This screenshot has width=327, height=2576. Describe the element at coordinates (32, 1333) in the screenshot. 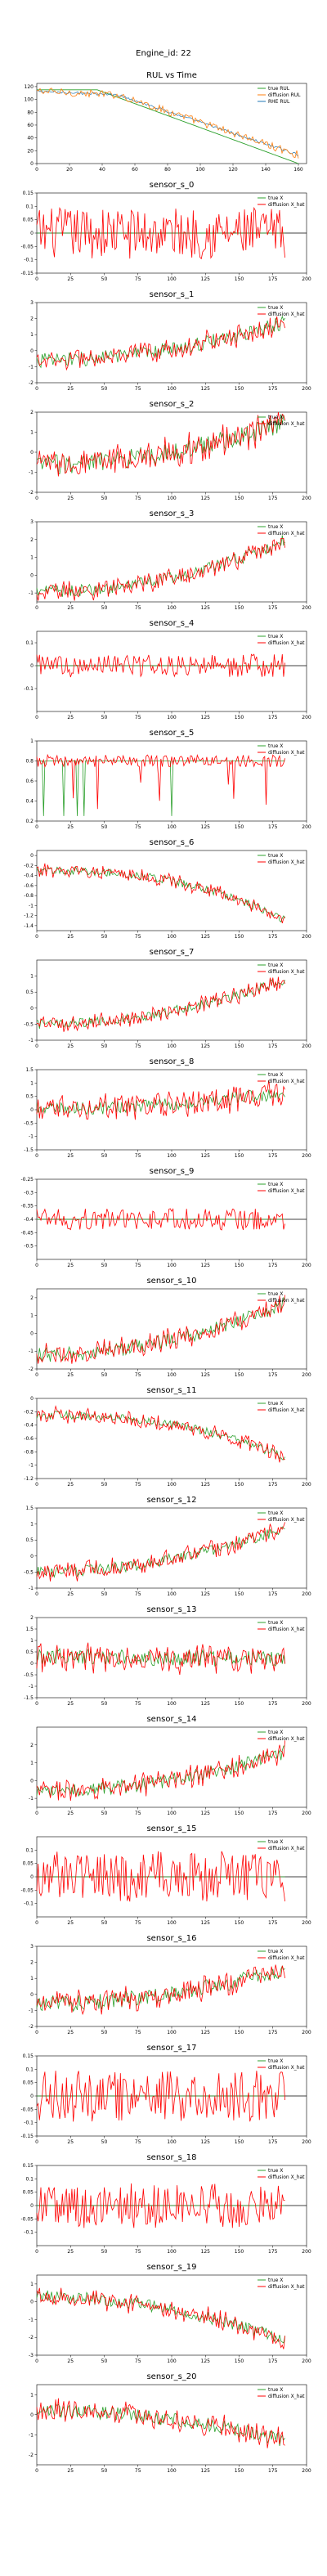

I see `y-tick-label: 0` at that location.